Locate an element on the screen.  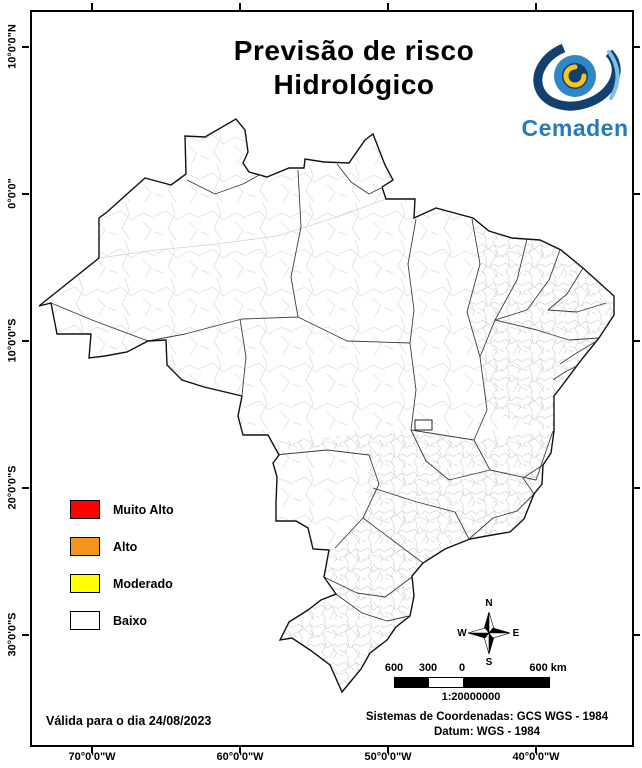
risk-legend: Muito Alto Alto Moderado Baixo is located at coordinates (122, 574).